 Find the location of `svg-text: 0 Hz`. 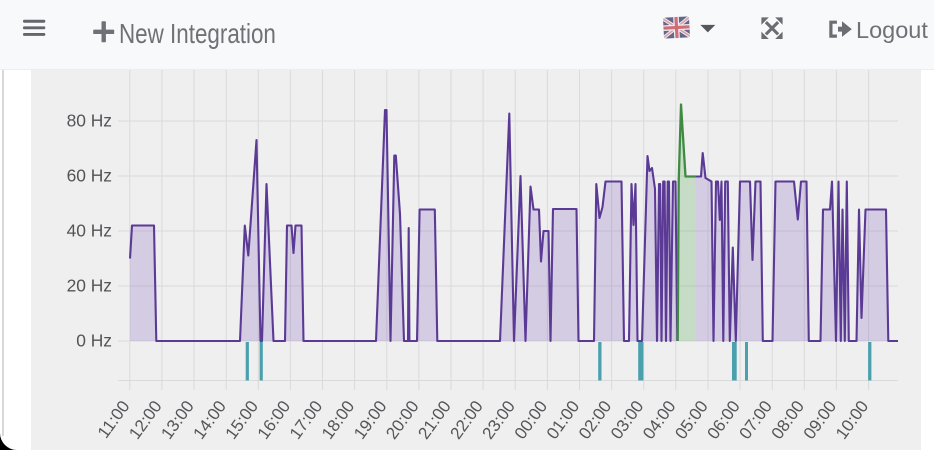

svg-text: 0 Hz is located at coordinates (94, 341).